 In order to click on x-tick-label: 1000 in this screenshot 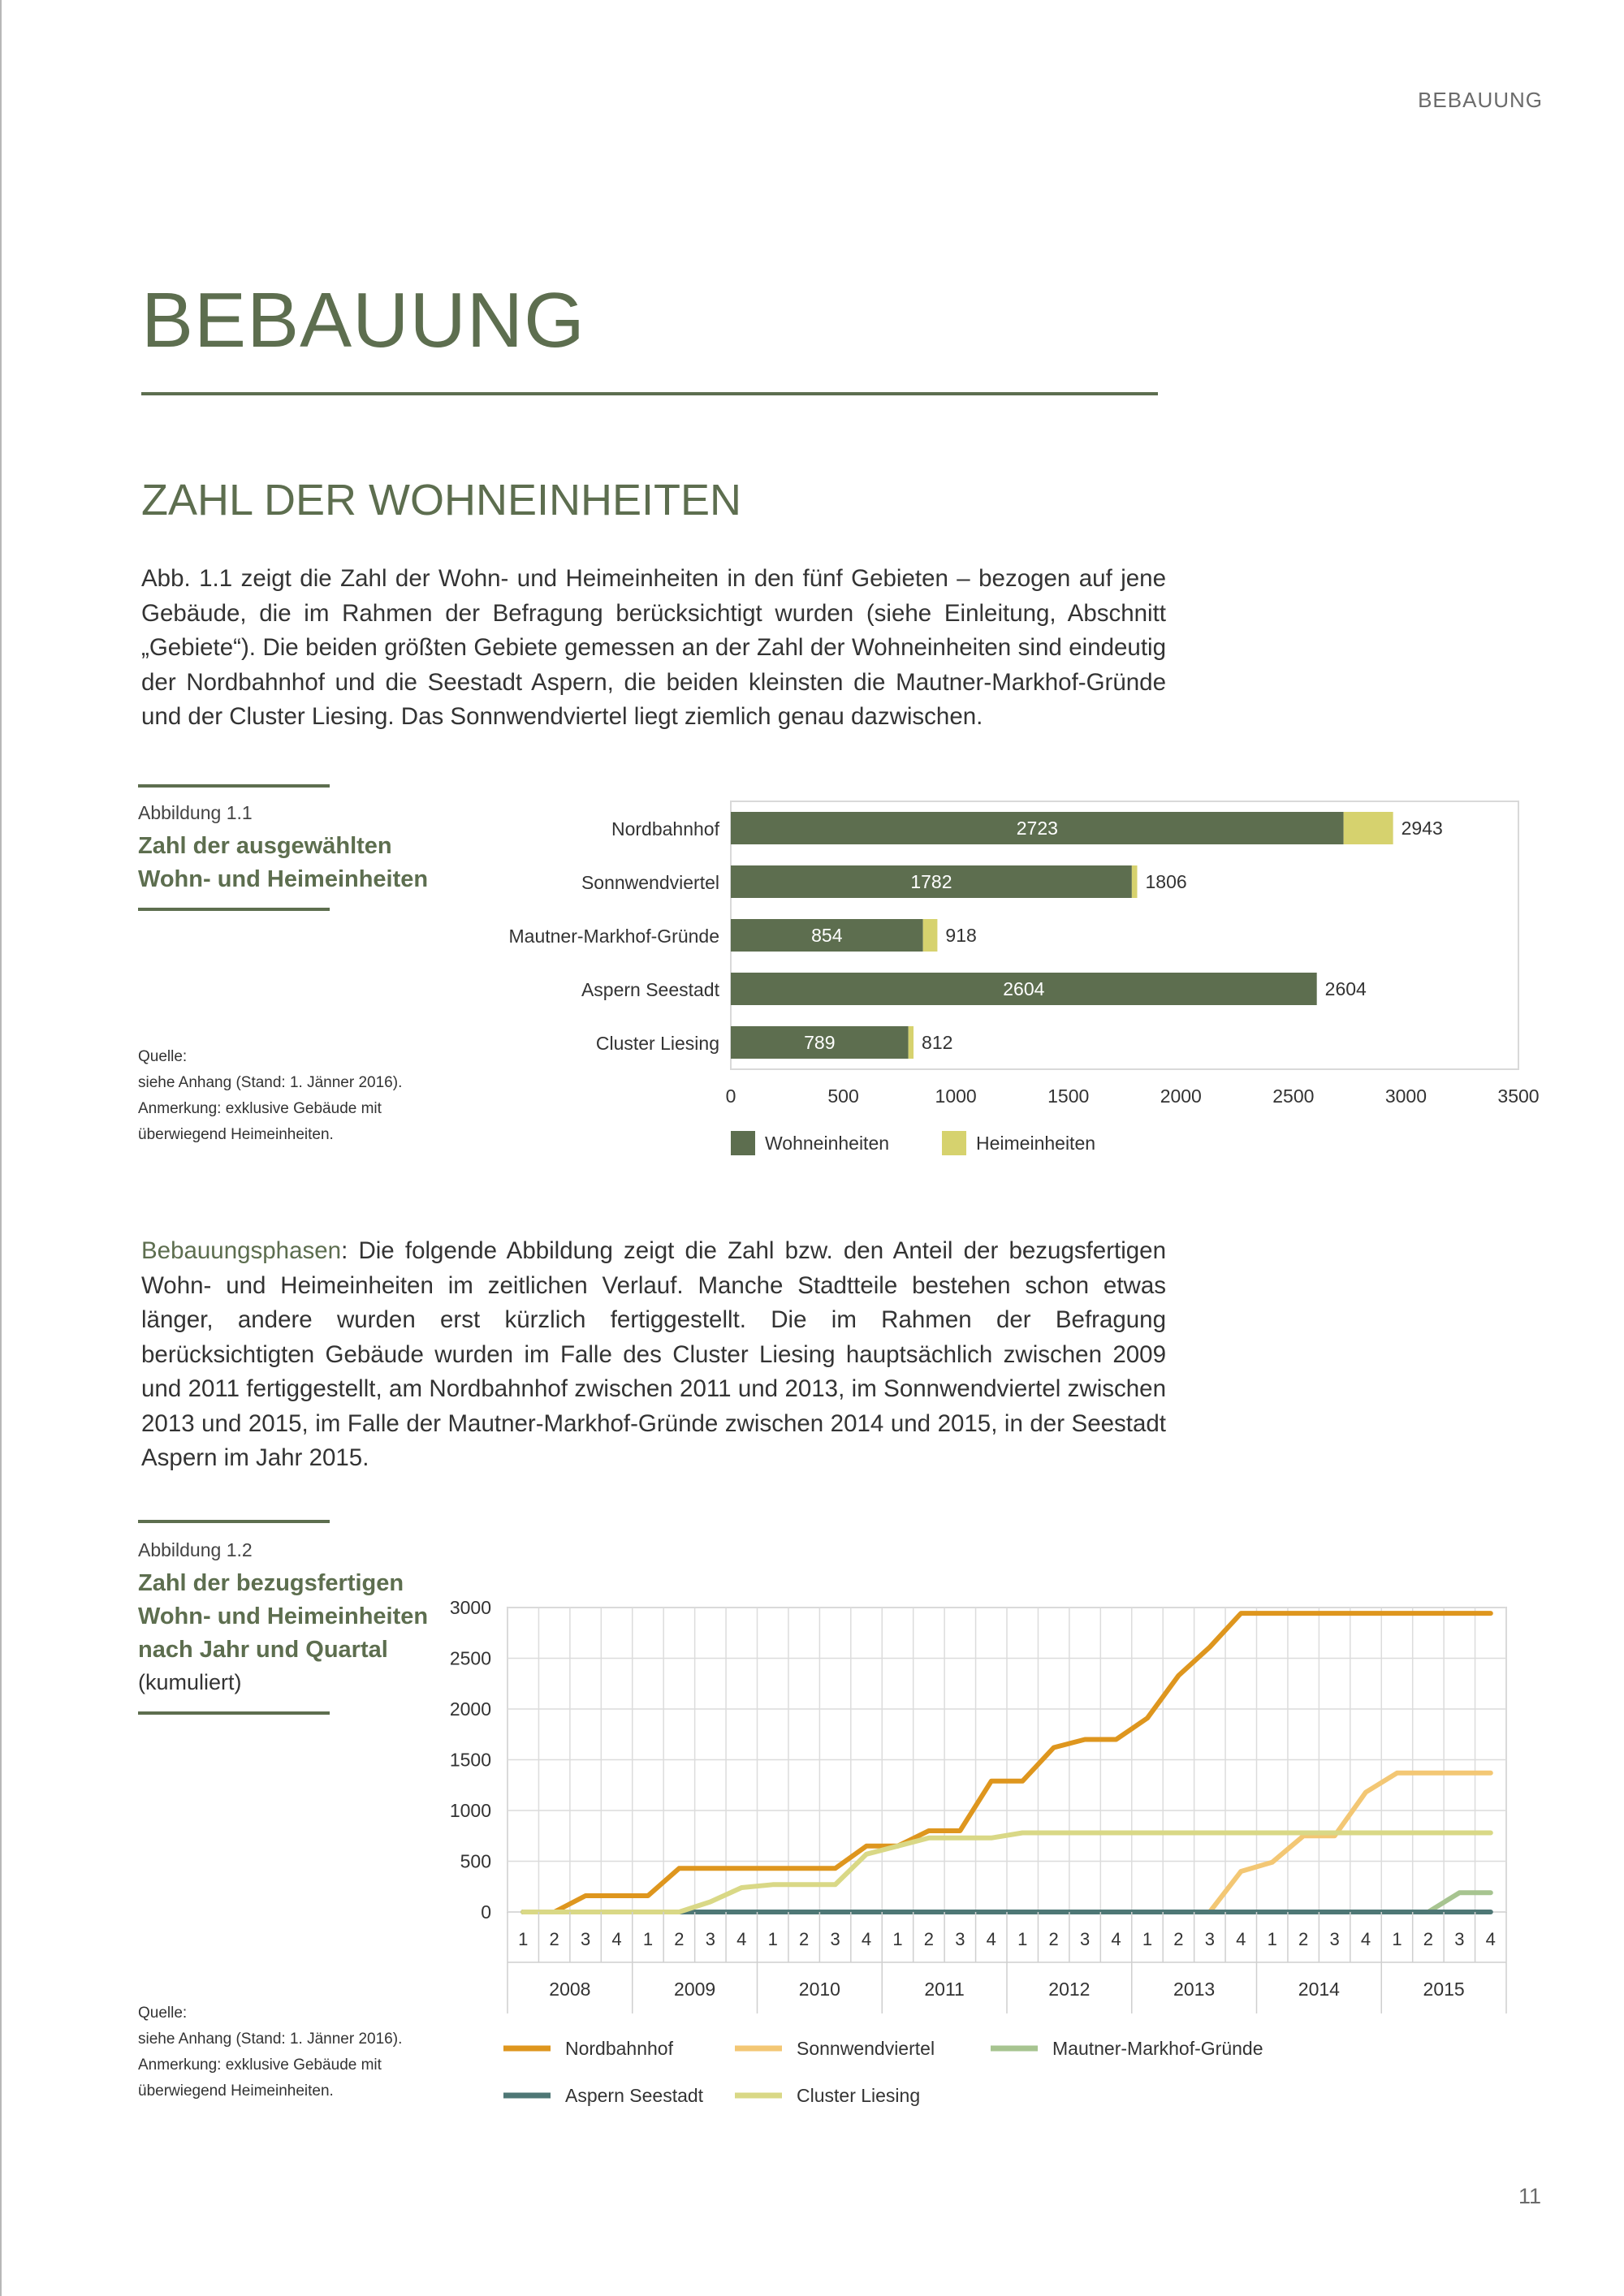, I will do `click(956, 1096)`.